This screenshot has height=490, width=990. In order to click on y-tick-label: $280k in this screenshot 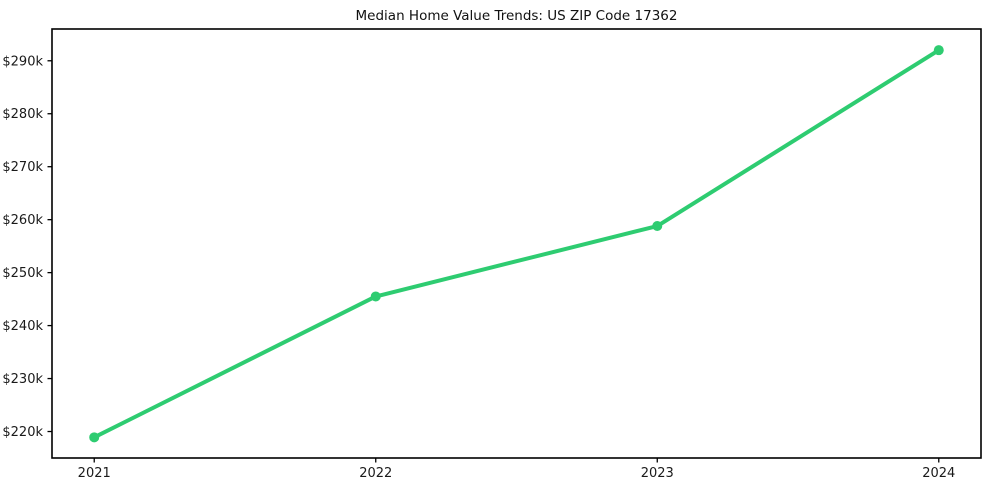, I will do `click(22, 114)`.